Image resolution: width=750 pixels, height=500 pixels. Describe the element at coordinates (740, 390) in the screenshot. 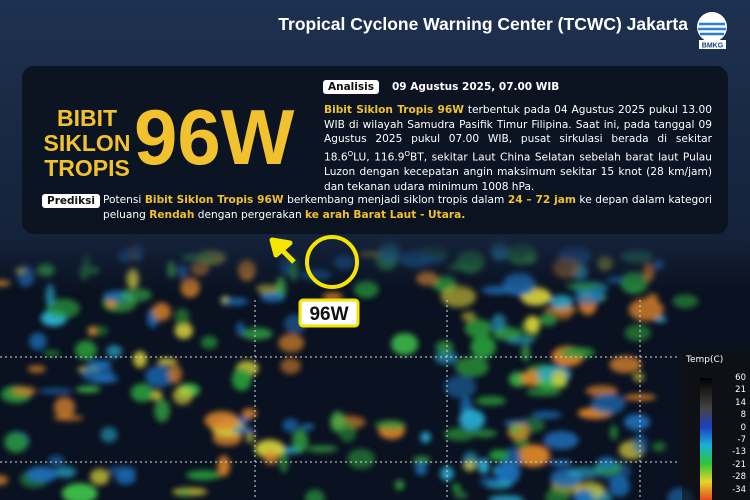

I see `legend-tick: 21` at that location.